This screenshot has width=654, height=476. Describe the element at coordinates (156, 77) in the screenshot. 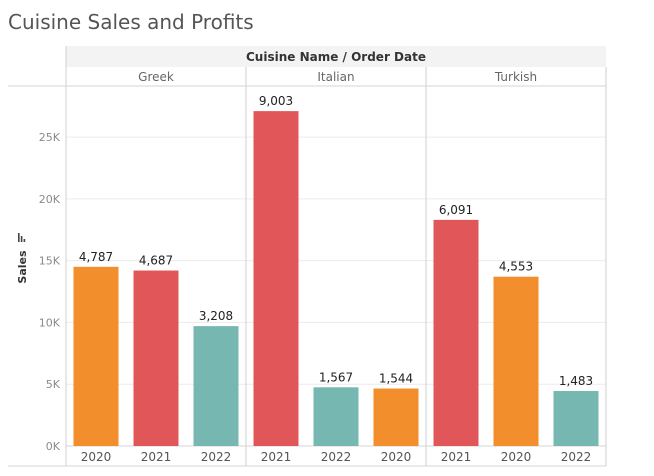

I see `pane-label-greek: Greek` at that location.